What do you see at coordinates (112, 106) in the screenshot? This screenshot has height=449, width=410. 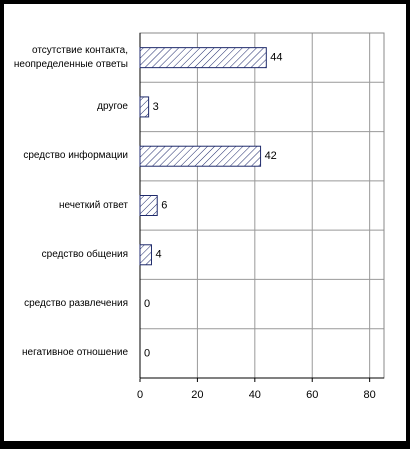 I see `category-label: другое` at bounding box center [112, 106].